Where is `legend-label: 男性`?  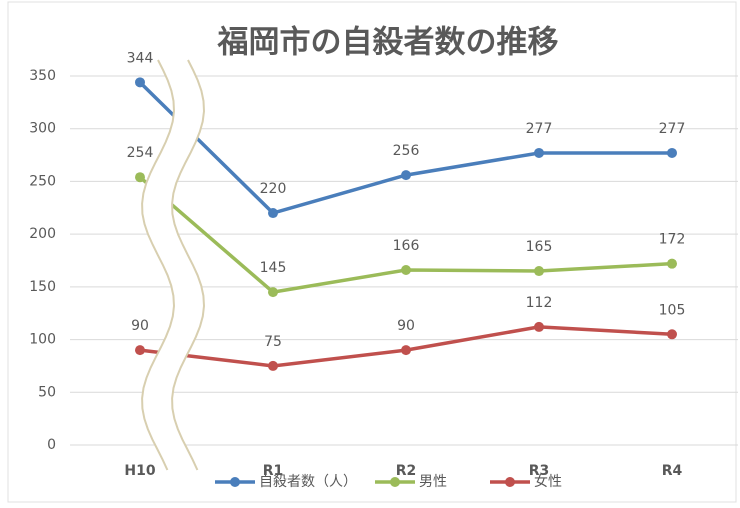 legend-label: 男性 is located at coordinates (433, 482).